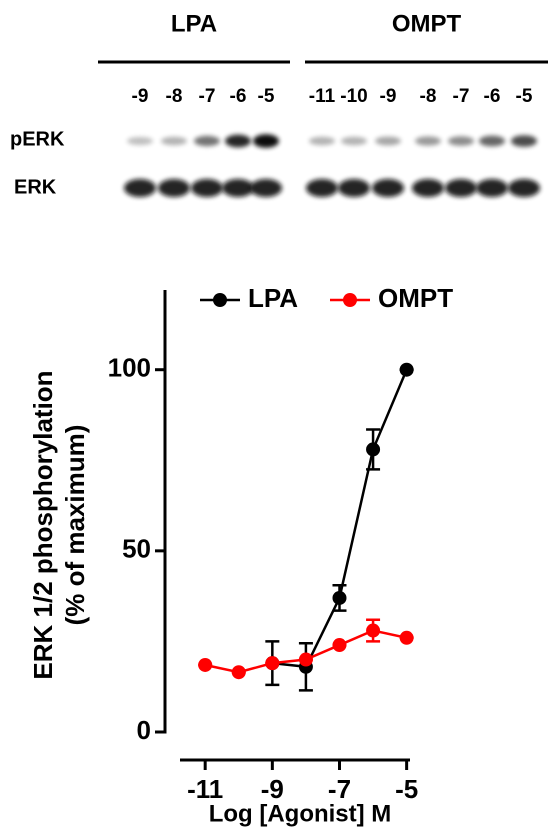 This screenshot has height=838, width=550. What do you see at coordinates (75, 525) in the screenshot?
I see `y-axis-label: (% of maximum)` at bounding box center [75, 525].